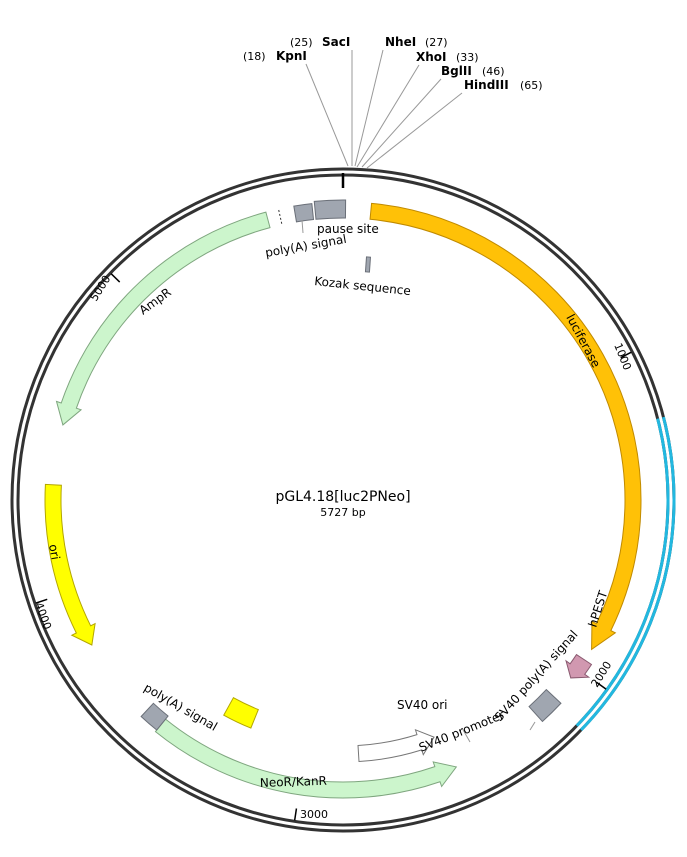  I want to click on tick-label-4000: 4000, so click(43, 616).